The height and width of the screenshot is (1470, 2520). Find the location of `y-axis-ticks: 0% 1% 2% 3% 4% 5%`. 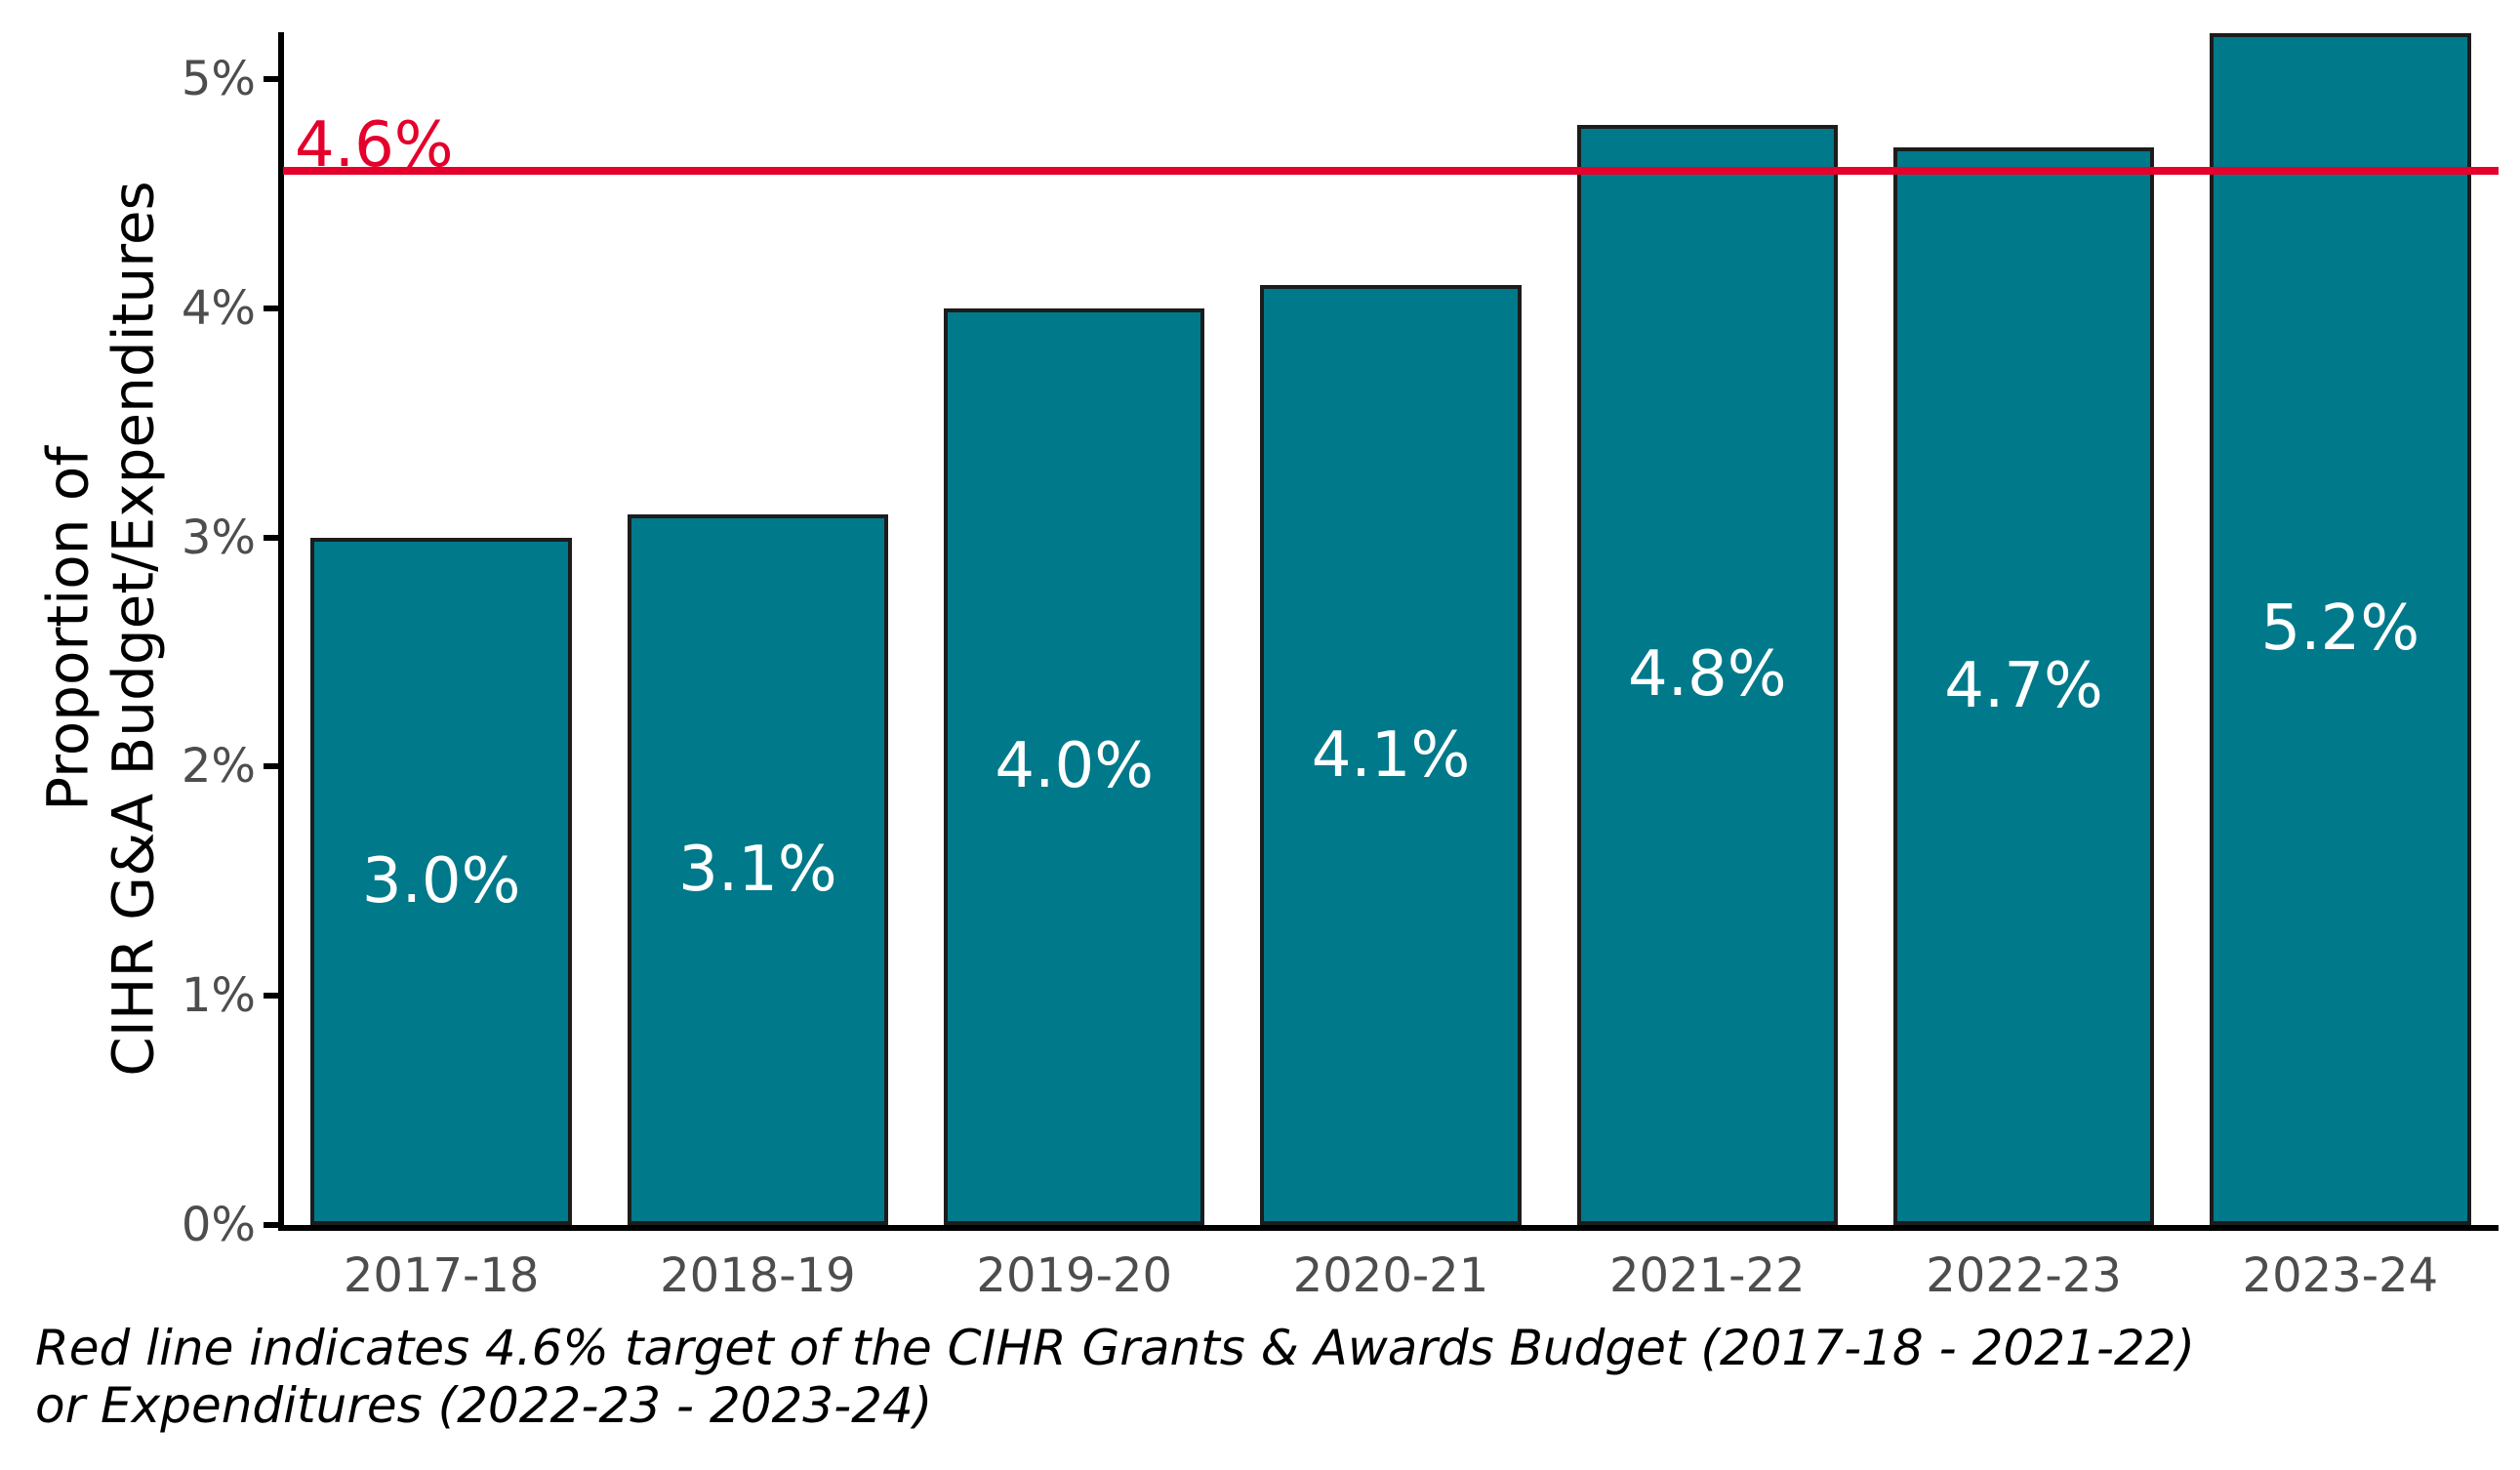

y-axis-ticks: 0% 1% 2% 3% 4% 5% is located at coordinates (141, 640).